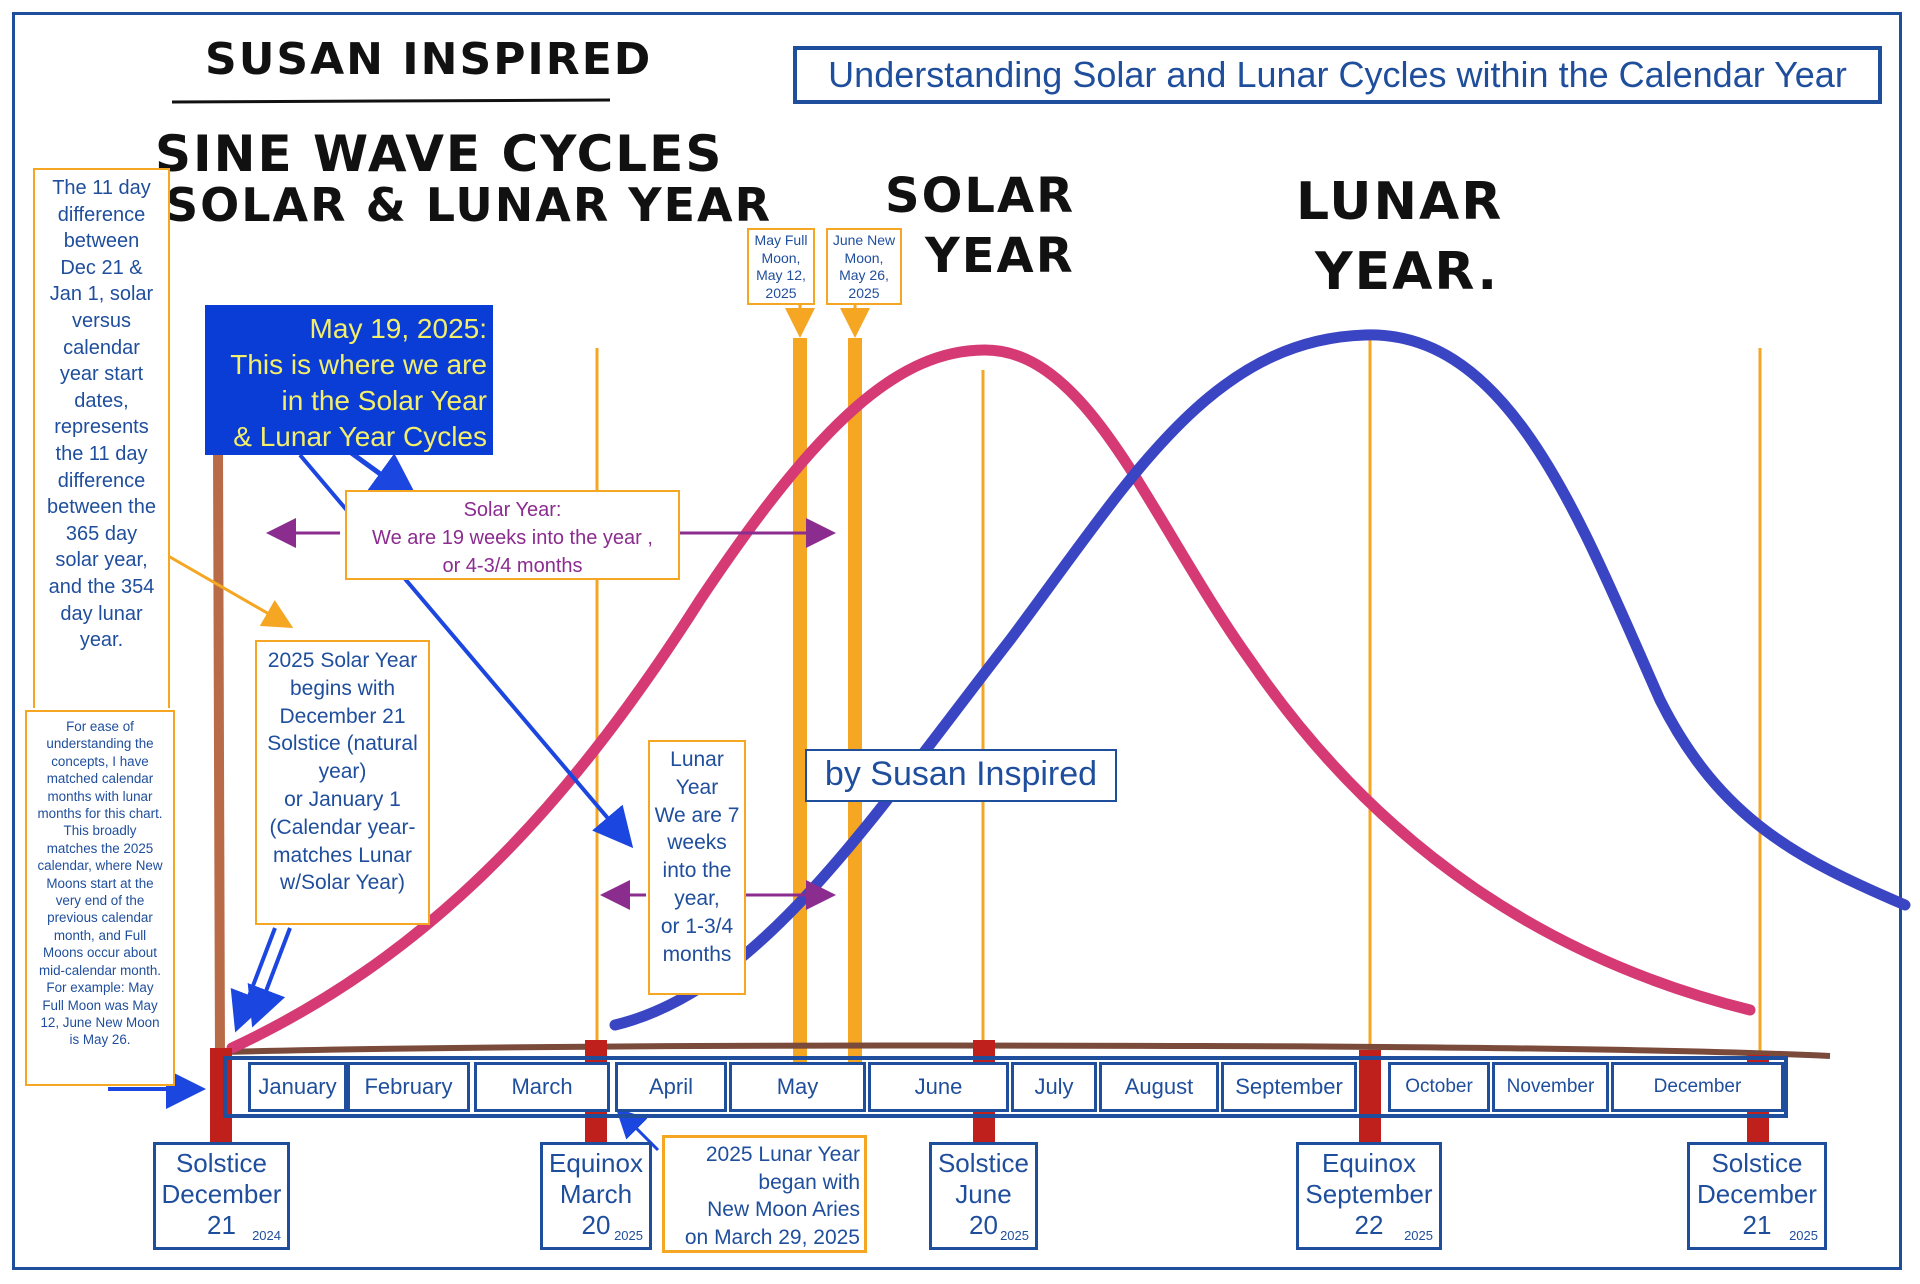  I want to click on handwritten-lunar-line2: YEAR., so click(1407, 272).